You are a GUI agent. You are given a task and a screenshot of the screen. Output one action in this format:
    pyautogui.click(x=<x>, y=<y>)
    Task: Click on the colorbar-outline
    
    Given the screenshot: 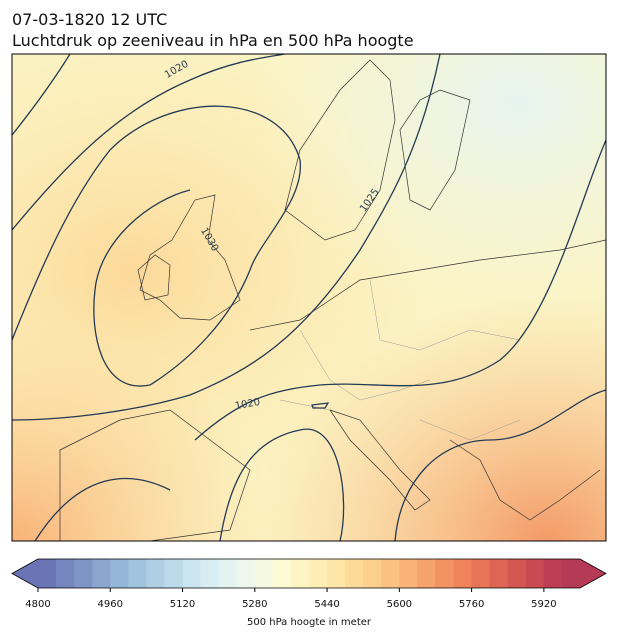 What is the action you would take?
    pyautogui.click(x=309, y=573)
    